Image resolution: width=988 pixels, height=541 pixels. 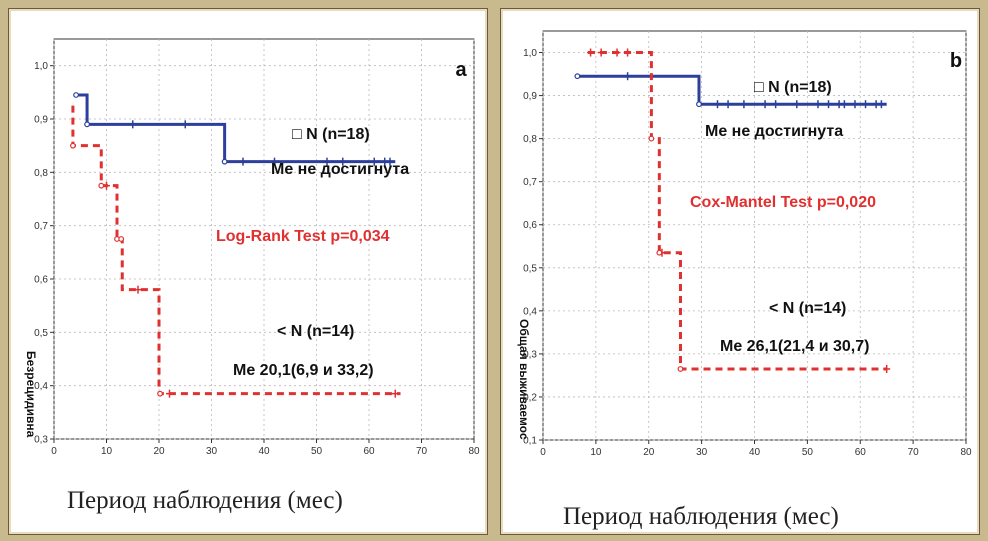 I want to click on y-axis-label: Безрецидивна, so click(x=31, y=394).